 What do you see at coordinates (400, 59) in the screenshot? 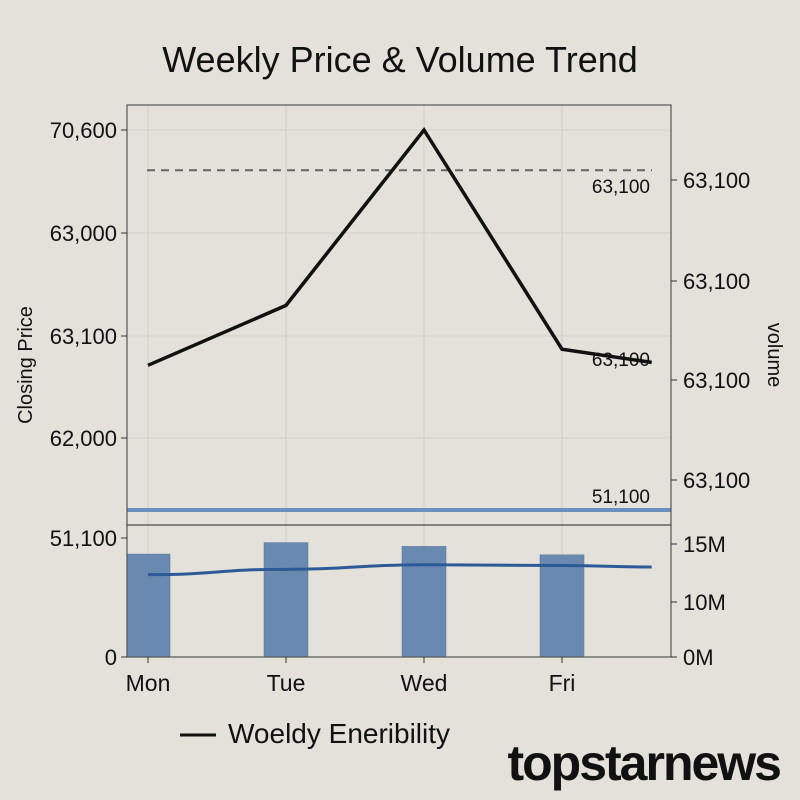
I see `chart-title: Weekly Price & Volume Trend` at bounding box center [400, 59].